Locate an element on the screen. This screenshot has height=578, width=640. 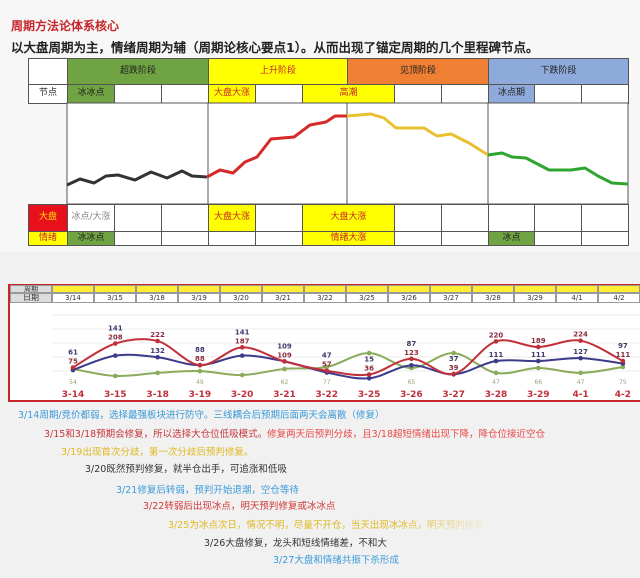
data-label: 189 is located at coordinates (538, 341).